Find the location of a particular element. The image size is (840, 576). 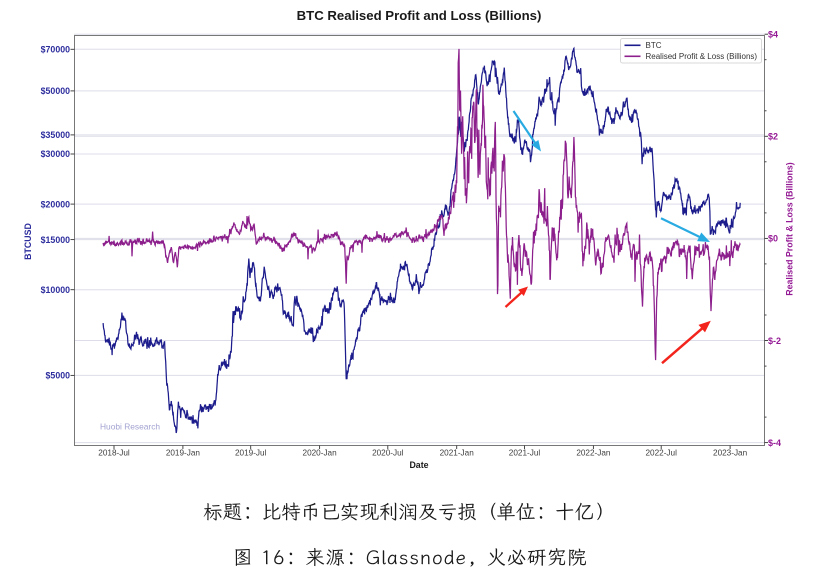

svg-text: BTC is located at coordinates (654, 45).